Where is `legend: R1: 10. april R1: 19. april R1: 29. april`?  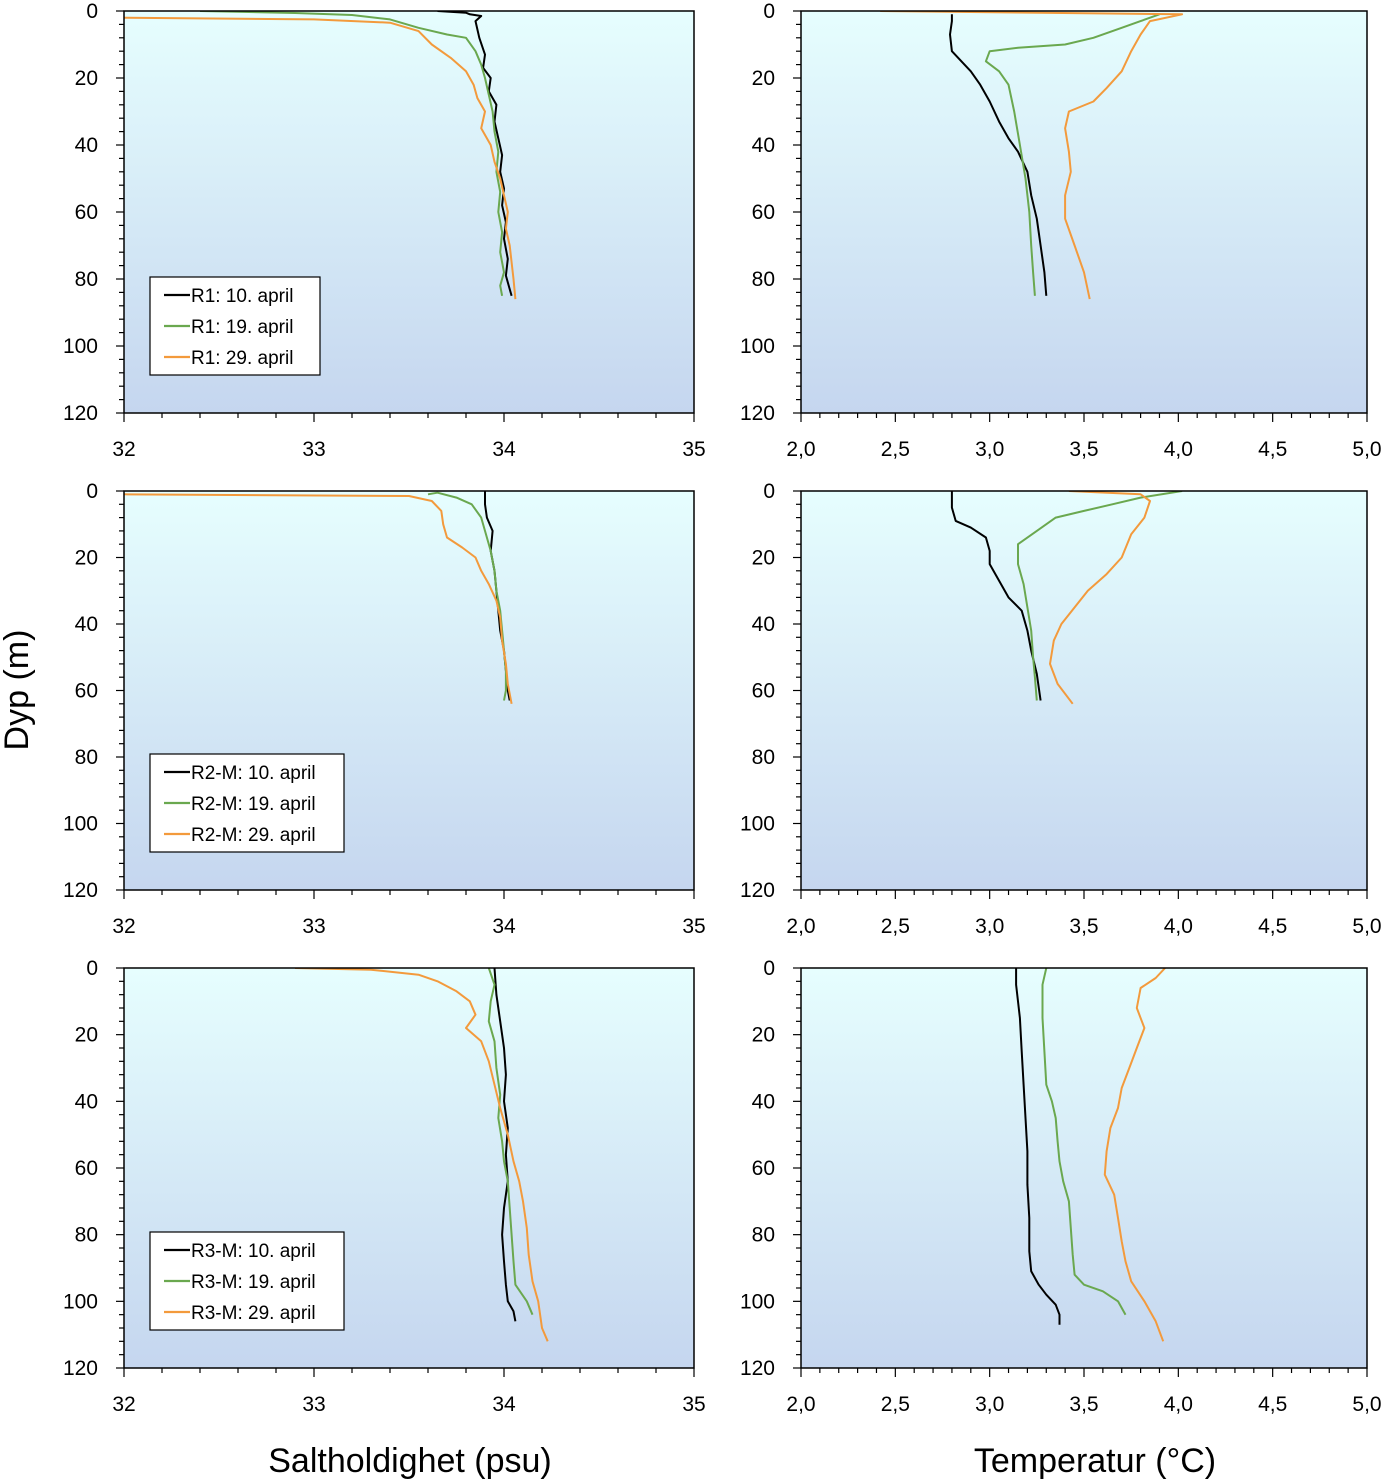
legend: R1: 10. april R1: 19. april R1: 29. april is located at coordinates (235, 326).